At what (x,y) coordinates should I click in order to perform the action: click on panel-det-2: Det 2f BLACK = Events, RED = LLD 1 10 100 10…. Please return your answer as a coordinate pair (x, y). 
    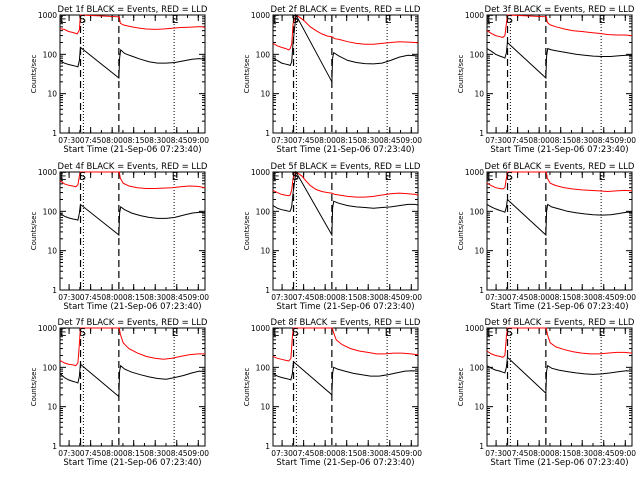
    Looking at the image, I should click on (332, 80).